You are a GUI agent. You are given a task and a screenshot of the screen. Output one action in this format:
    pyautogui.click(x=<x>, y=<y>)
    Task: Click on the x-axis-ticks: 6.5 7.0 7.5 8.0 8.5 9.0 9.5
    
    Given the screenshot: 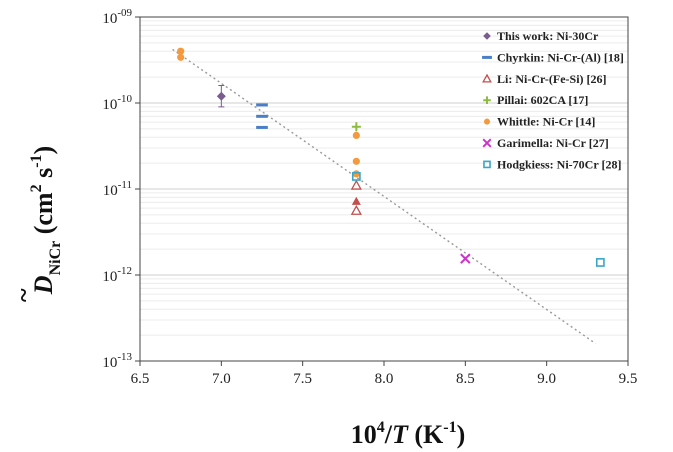 What is the action you would take?
    pyautogui.click(x=384, y=374)
    